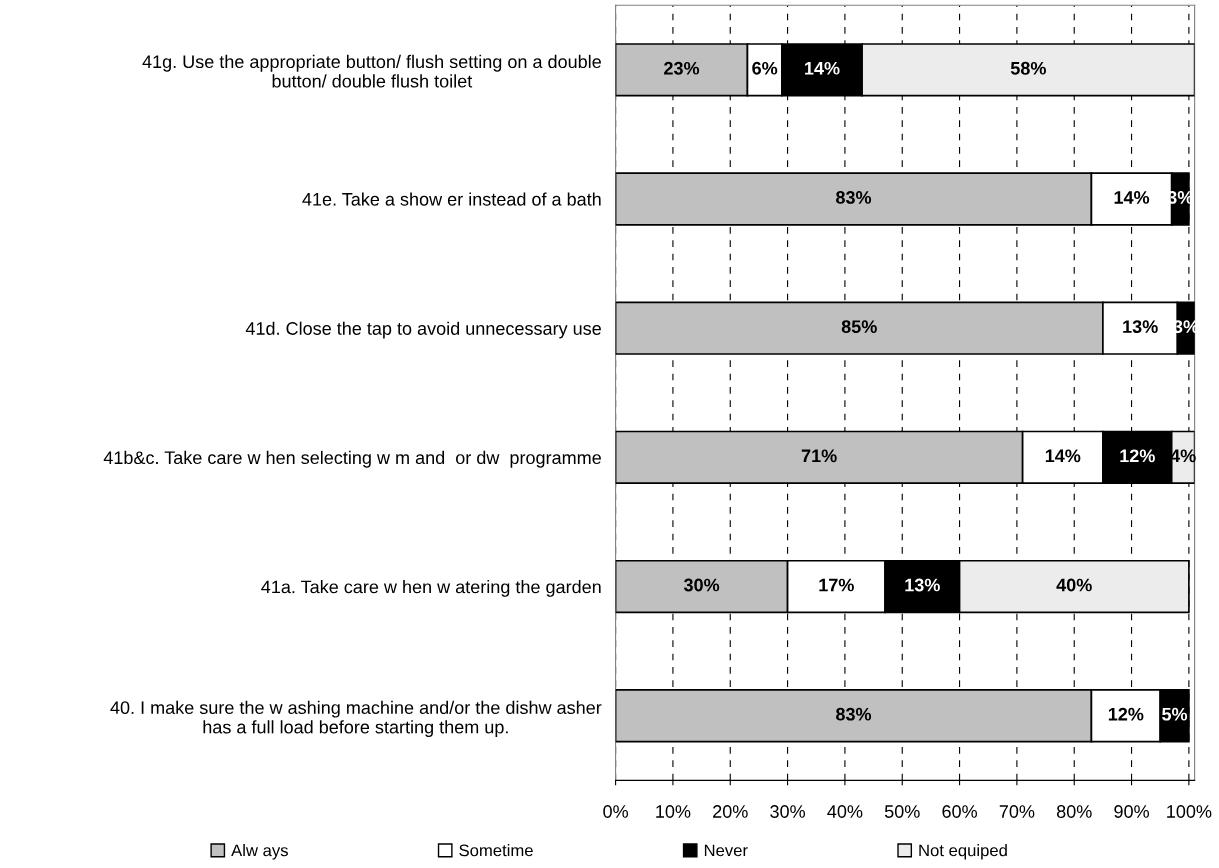  I want to click on y-tick-label: 40. I make sure the w ashing machine and/or the dishw asher has a full load before starting them up., so click(356, 719).